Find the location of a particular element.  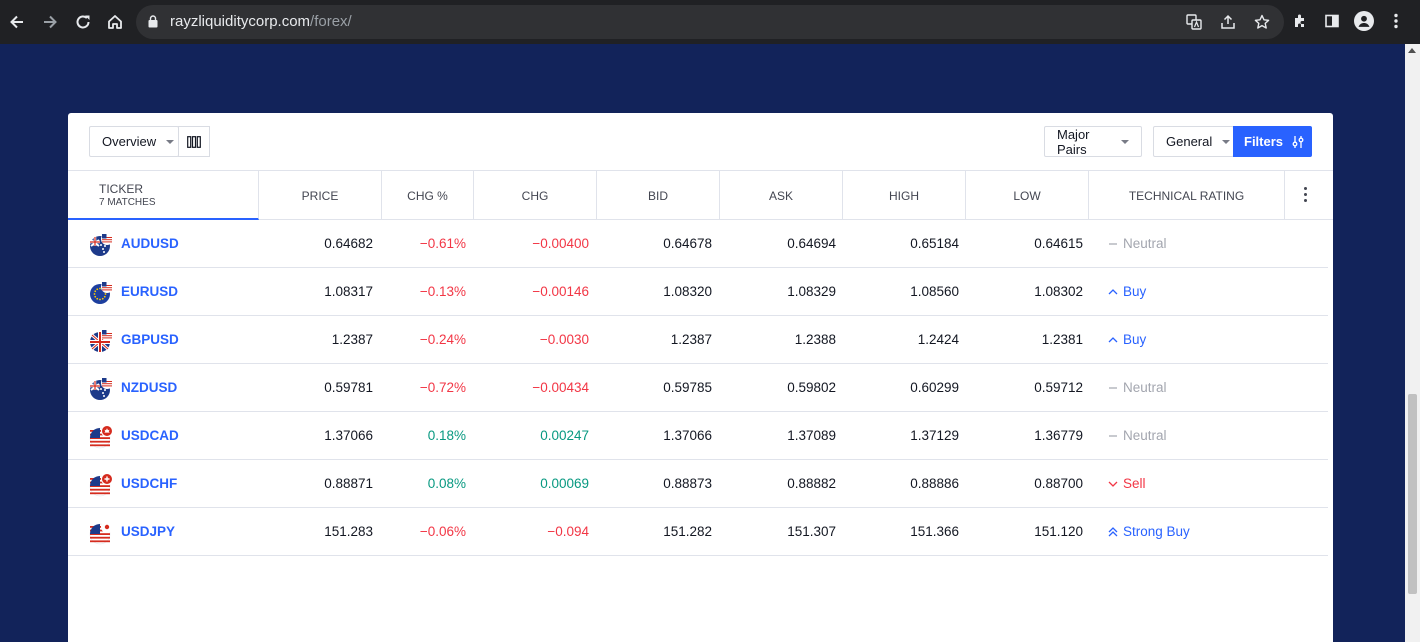

low-column-header: Low is located at coordinates (1027, 195).